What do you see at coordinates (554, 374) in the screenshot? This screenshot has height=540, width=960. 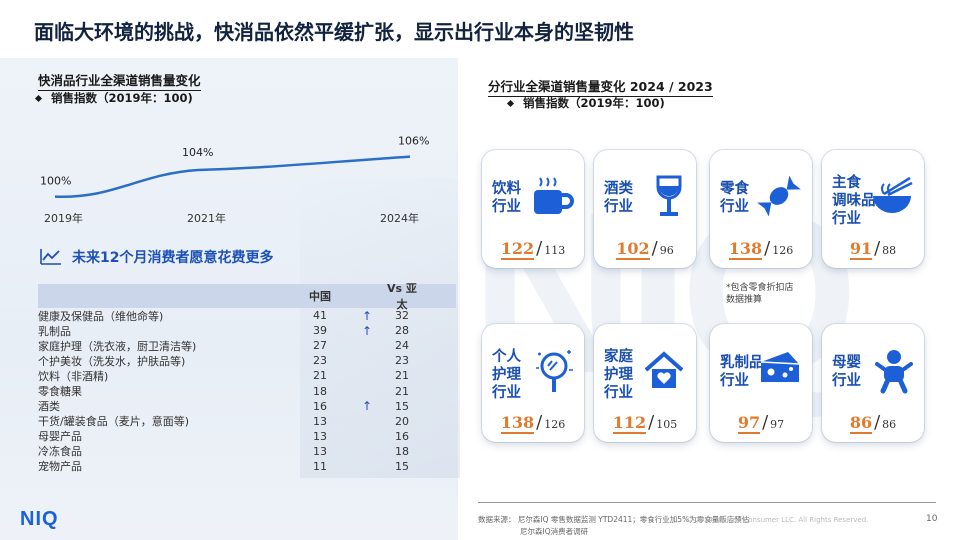 I see `mirror-icon` at bounding box center [554, 374].